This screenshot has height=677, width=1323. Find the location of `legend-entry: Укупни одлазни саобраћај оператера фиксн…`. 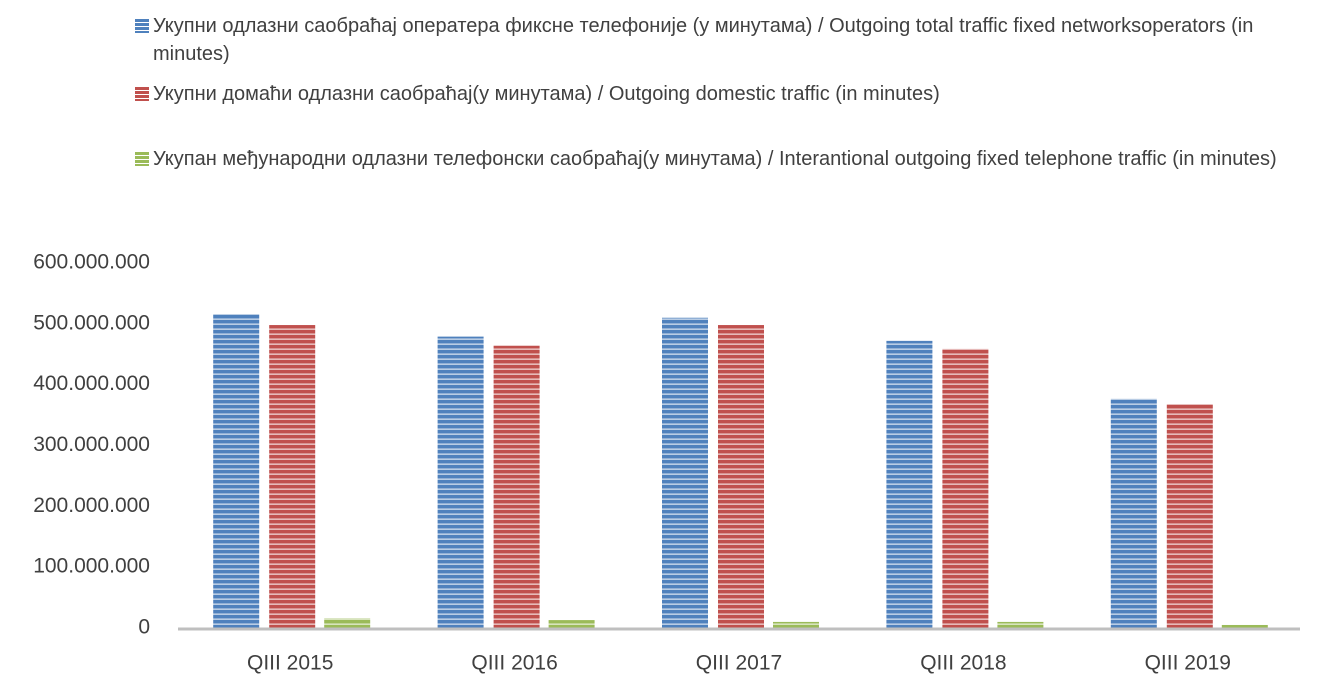

legend-entry: Укупни одлазни саобраћај оператера фиксн… is located at coordinates (729, 40).